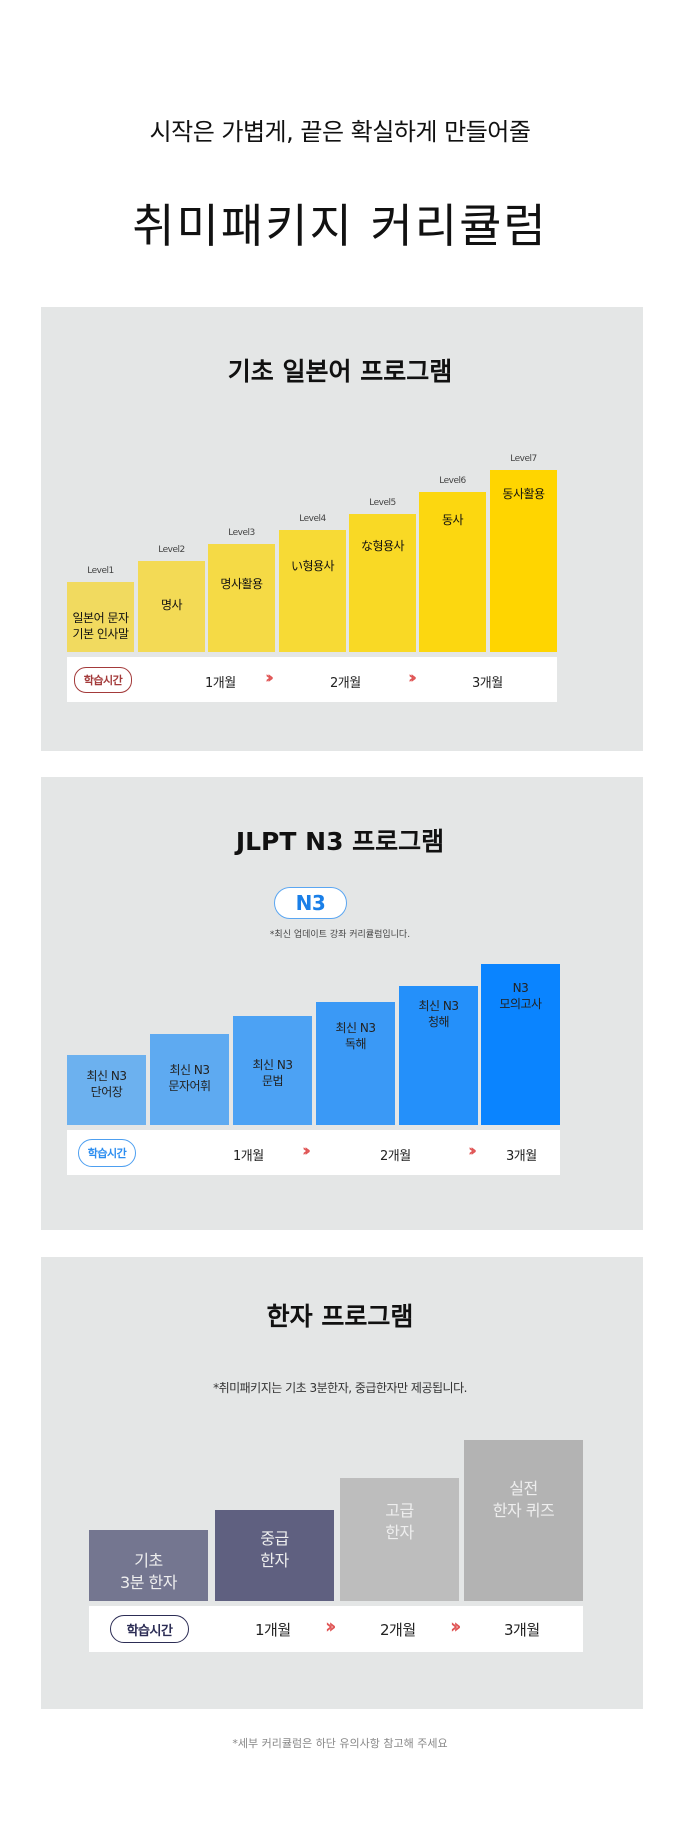  What do you see at coordinates (523, 1520) in the screenshot?
I see `course-bar: 실전 한자 퀴즈` at bounding box center [523, 1520].